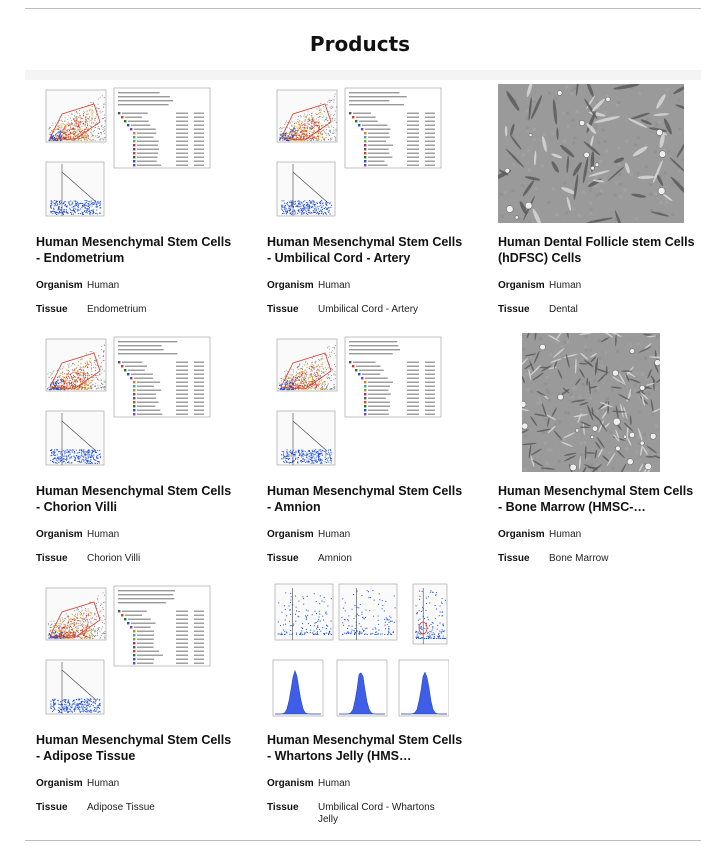 The image size is (720, 849). Describe the element at coordinates (363, 8) in the screenshot. I see `top-divider` at that location.